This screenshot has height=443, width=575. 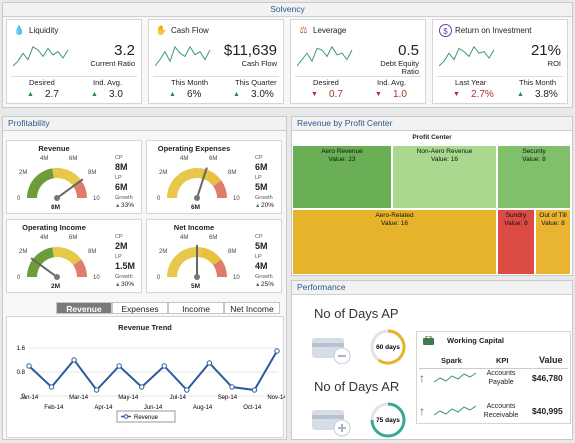 I want to click on value-number: 23, so click(x=352, y=159).